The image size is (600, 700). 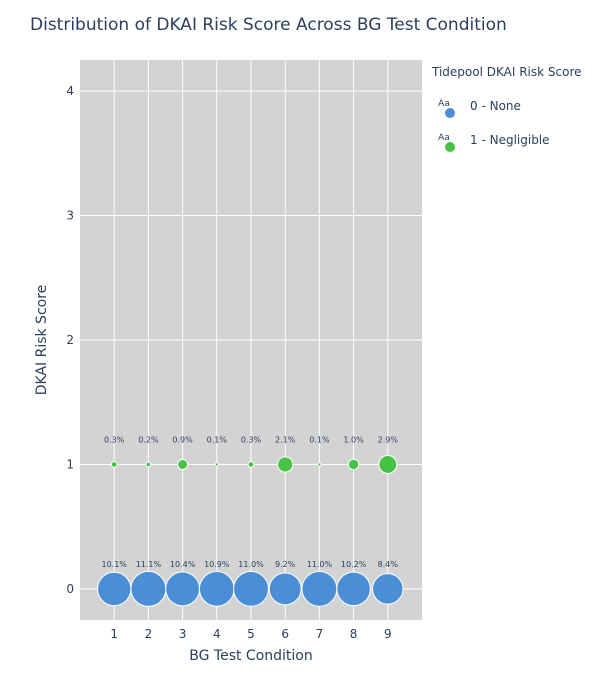 I want to click on data-label: 0.2%, so click(x=148, y=439).